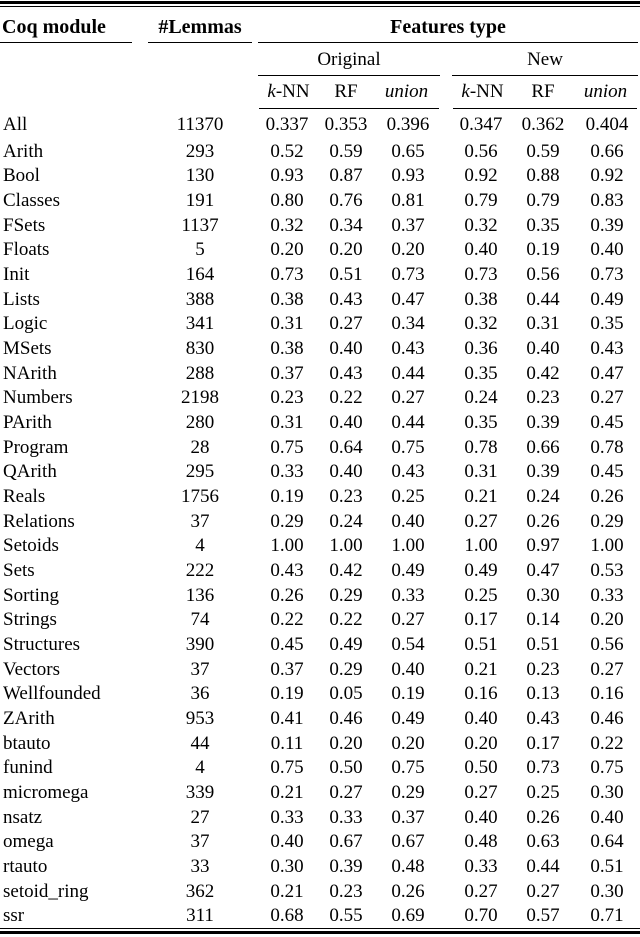 Image resolution: width=640 pixels, height=937 pixels. What do you see at coordinates (200, 324) in the screenshot?
I see `lemma-count-cell: 341` at bounding box center [200, 324].